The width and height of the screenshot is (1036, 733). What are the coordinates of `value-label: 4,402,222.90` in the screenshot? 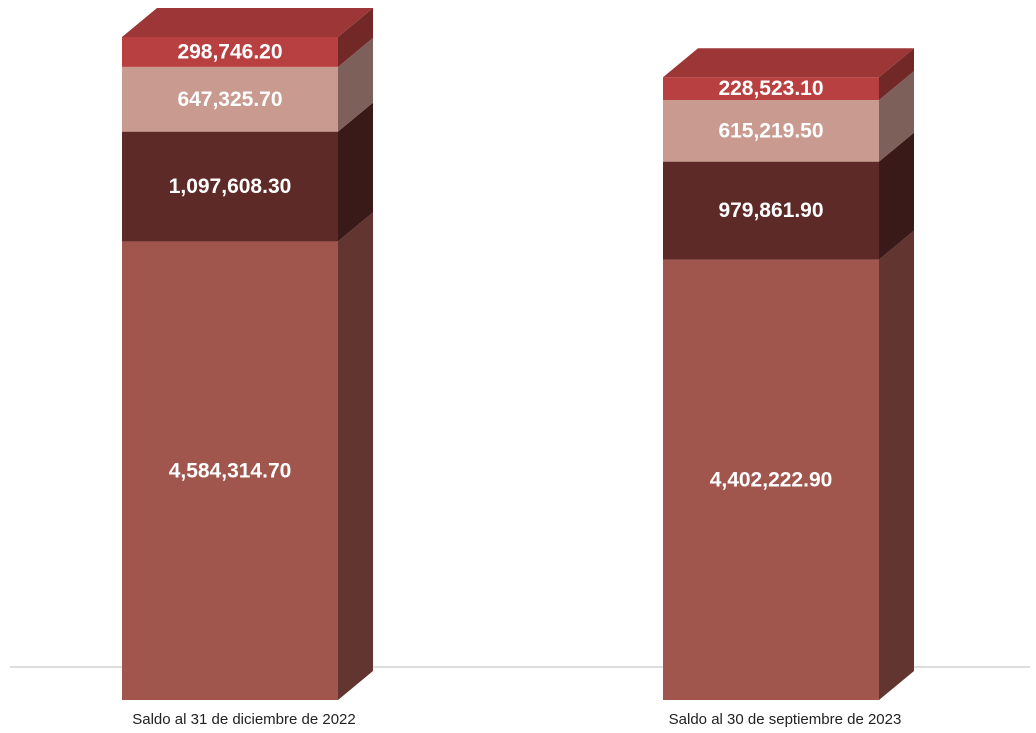 It's located at (771, 479).